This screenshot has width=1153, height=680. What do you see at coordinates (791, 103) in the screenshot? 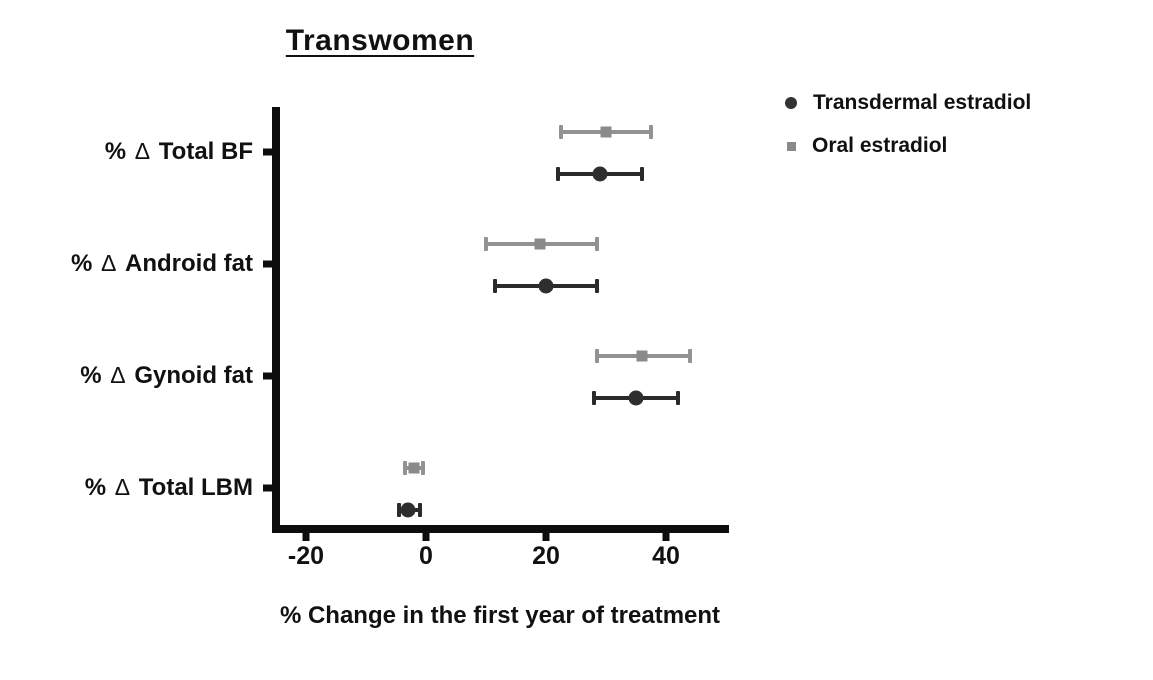
I see `transdermal-estradiol-circle-icon` at bounding box center [791, 103].